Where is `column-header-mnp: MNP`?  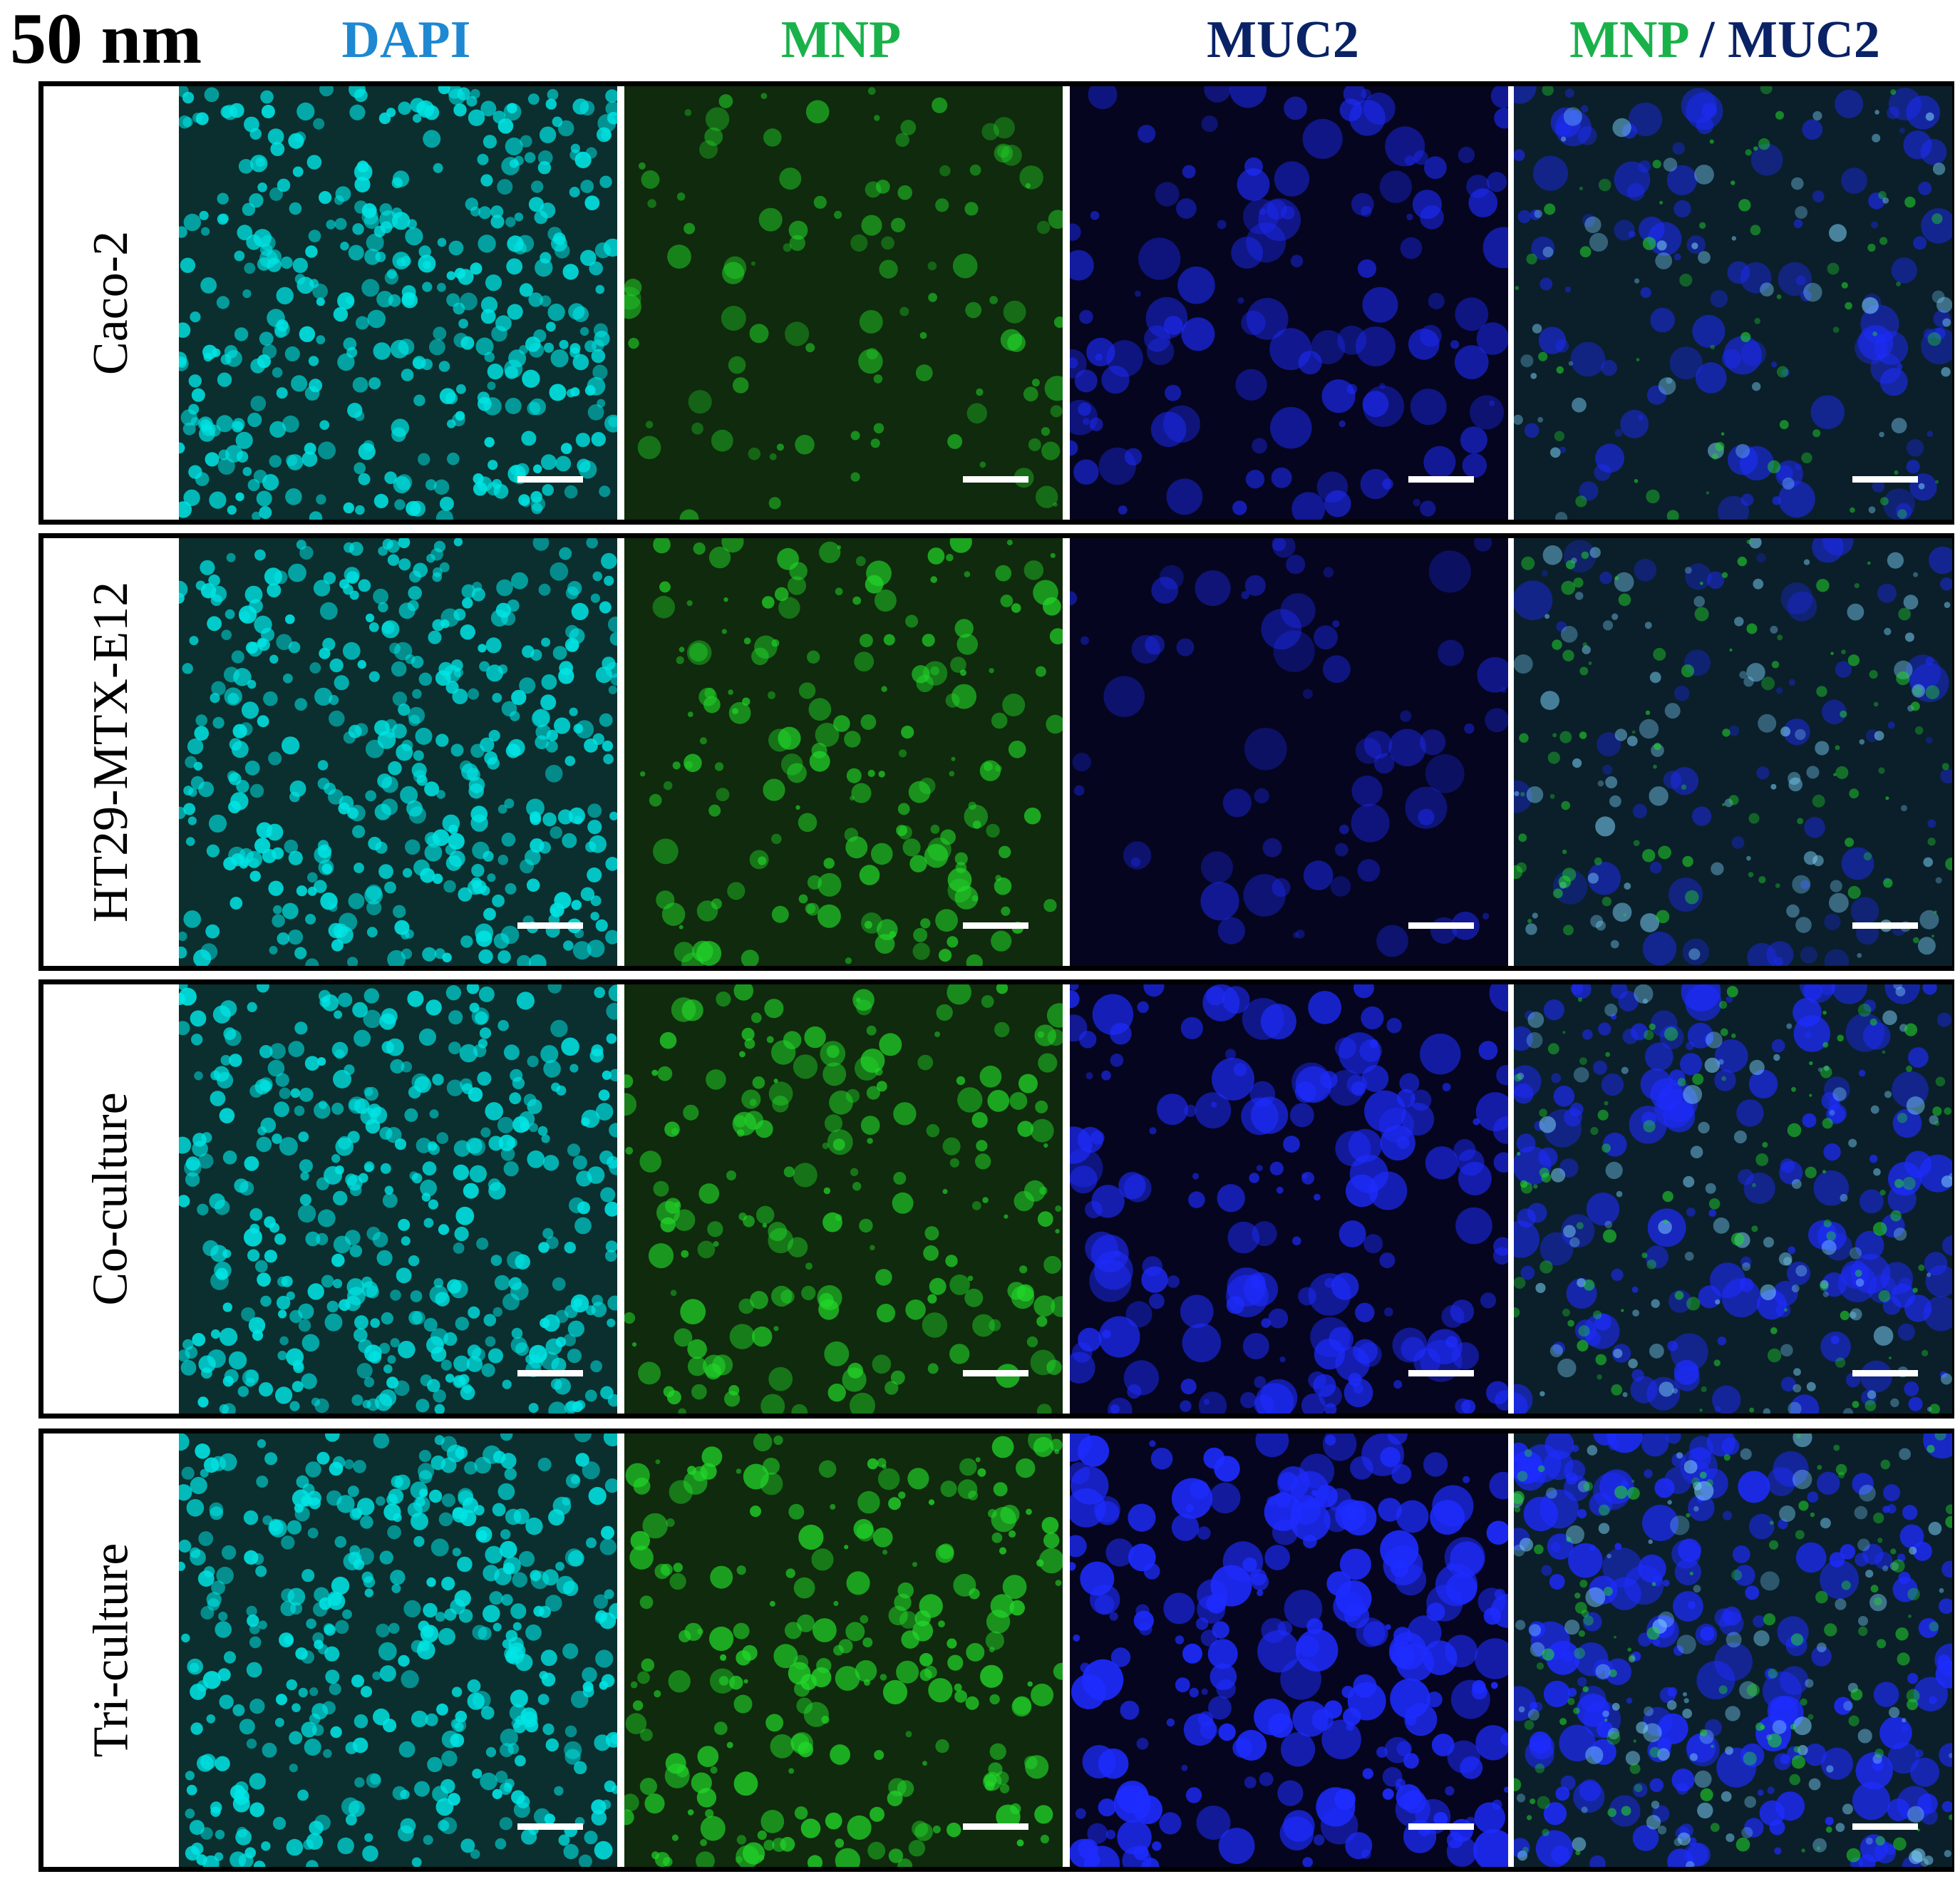 column-header-mnp: MNP is located at coordinates (841, 40).